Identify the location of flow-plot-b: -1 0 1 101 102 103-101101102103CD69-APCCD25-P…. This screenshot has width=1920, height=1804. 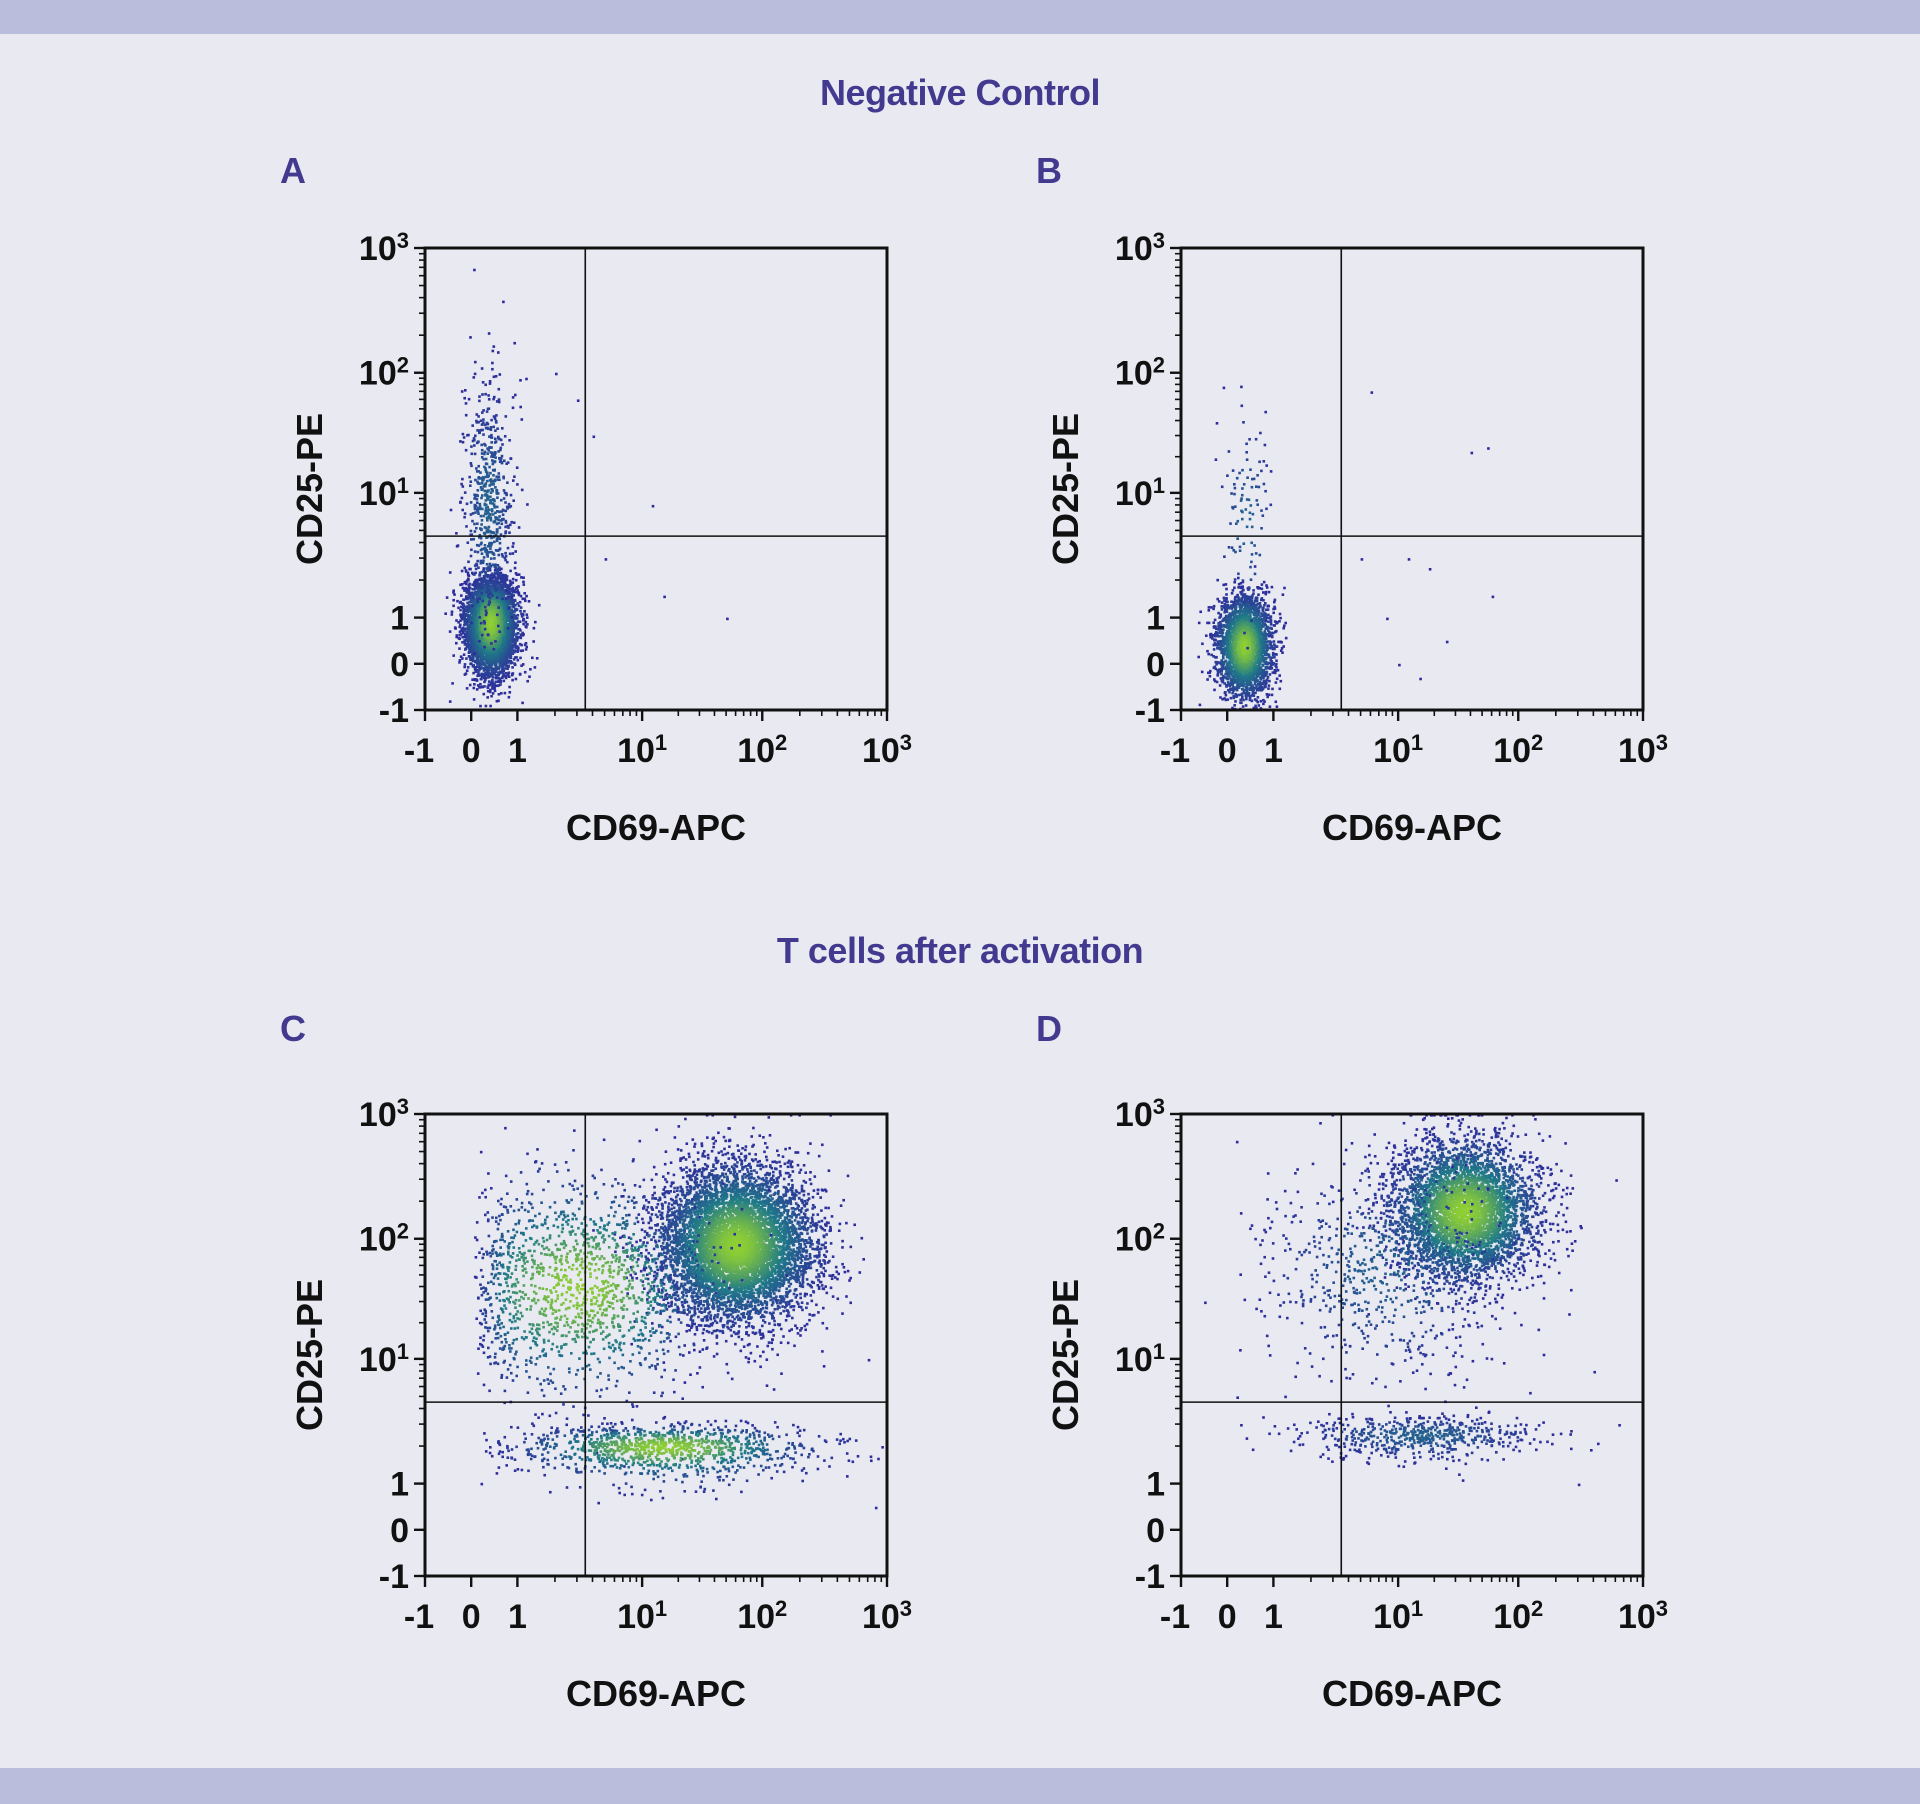
(1356, 538).